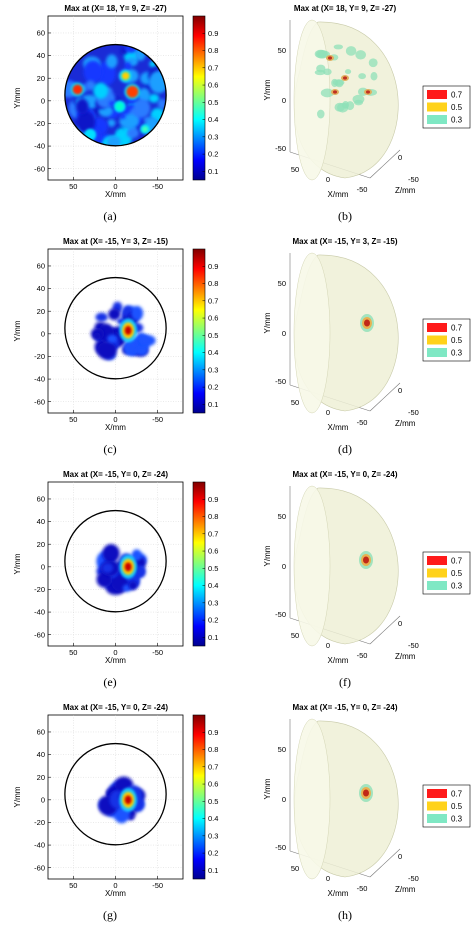 Image resolution: width=474 pixels, height=931 pixels. What do you see at coordinates (115, 794) in the screenshot?
I see `domain-circle` at bounding box center [115, 794].